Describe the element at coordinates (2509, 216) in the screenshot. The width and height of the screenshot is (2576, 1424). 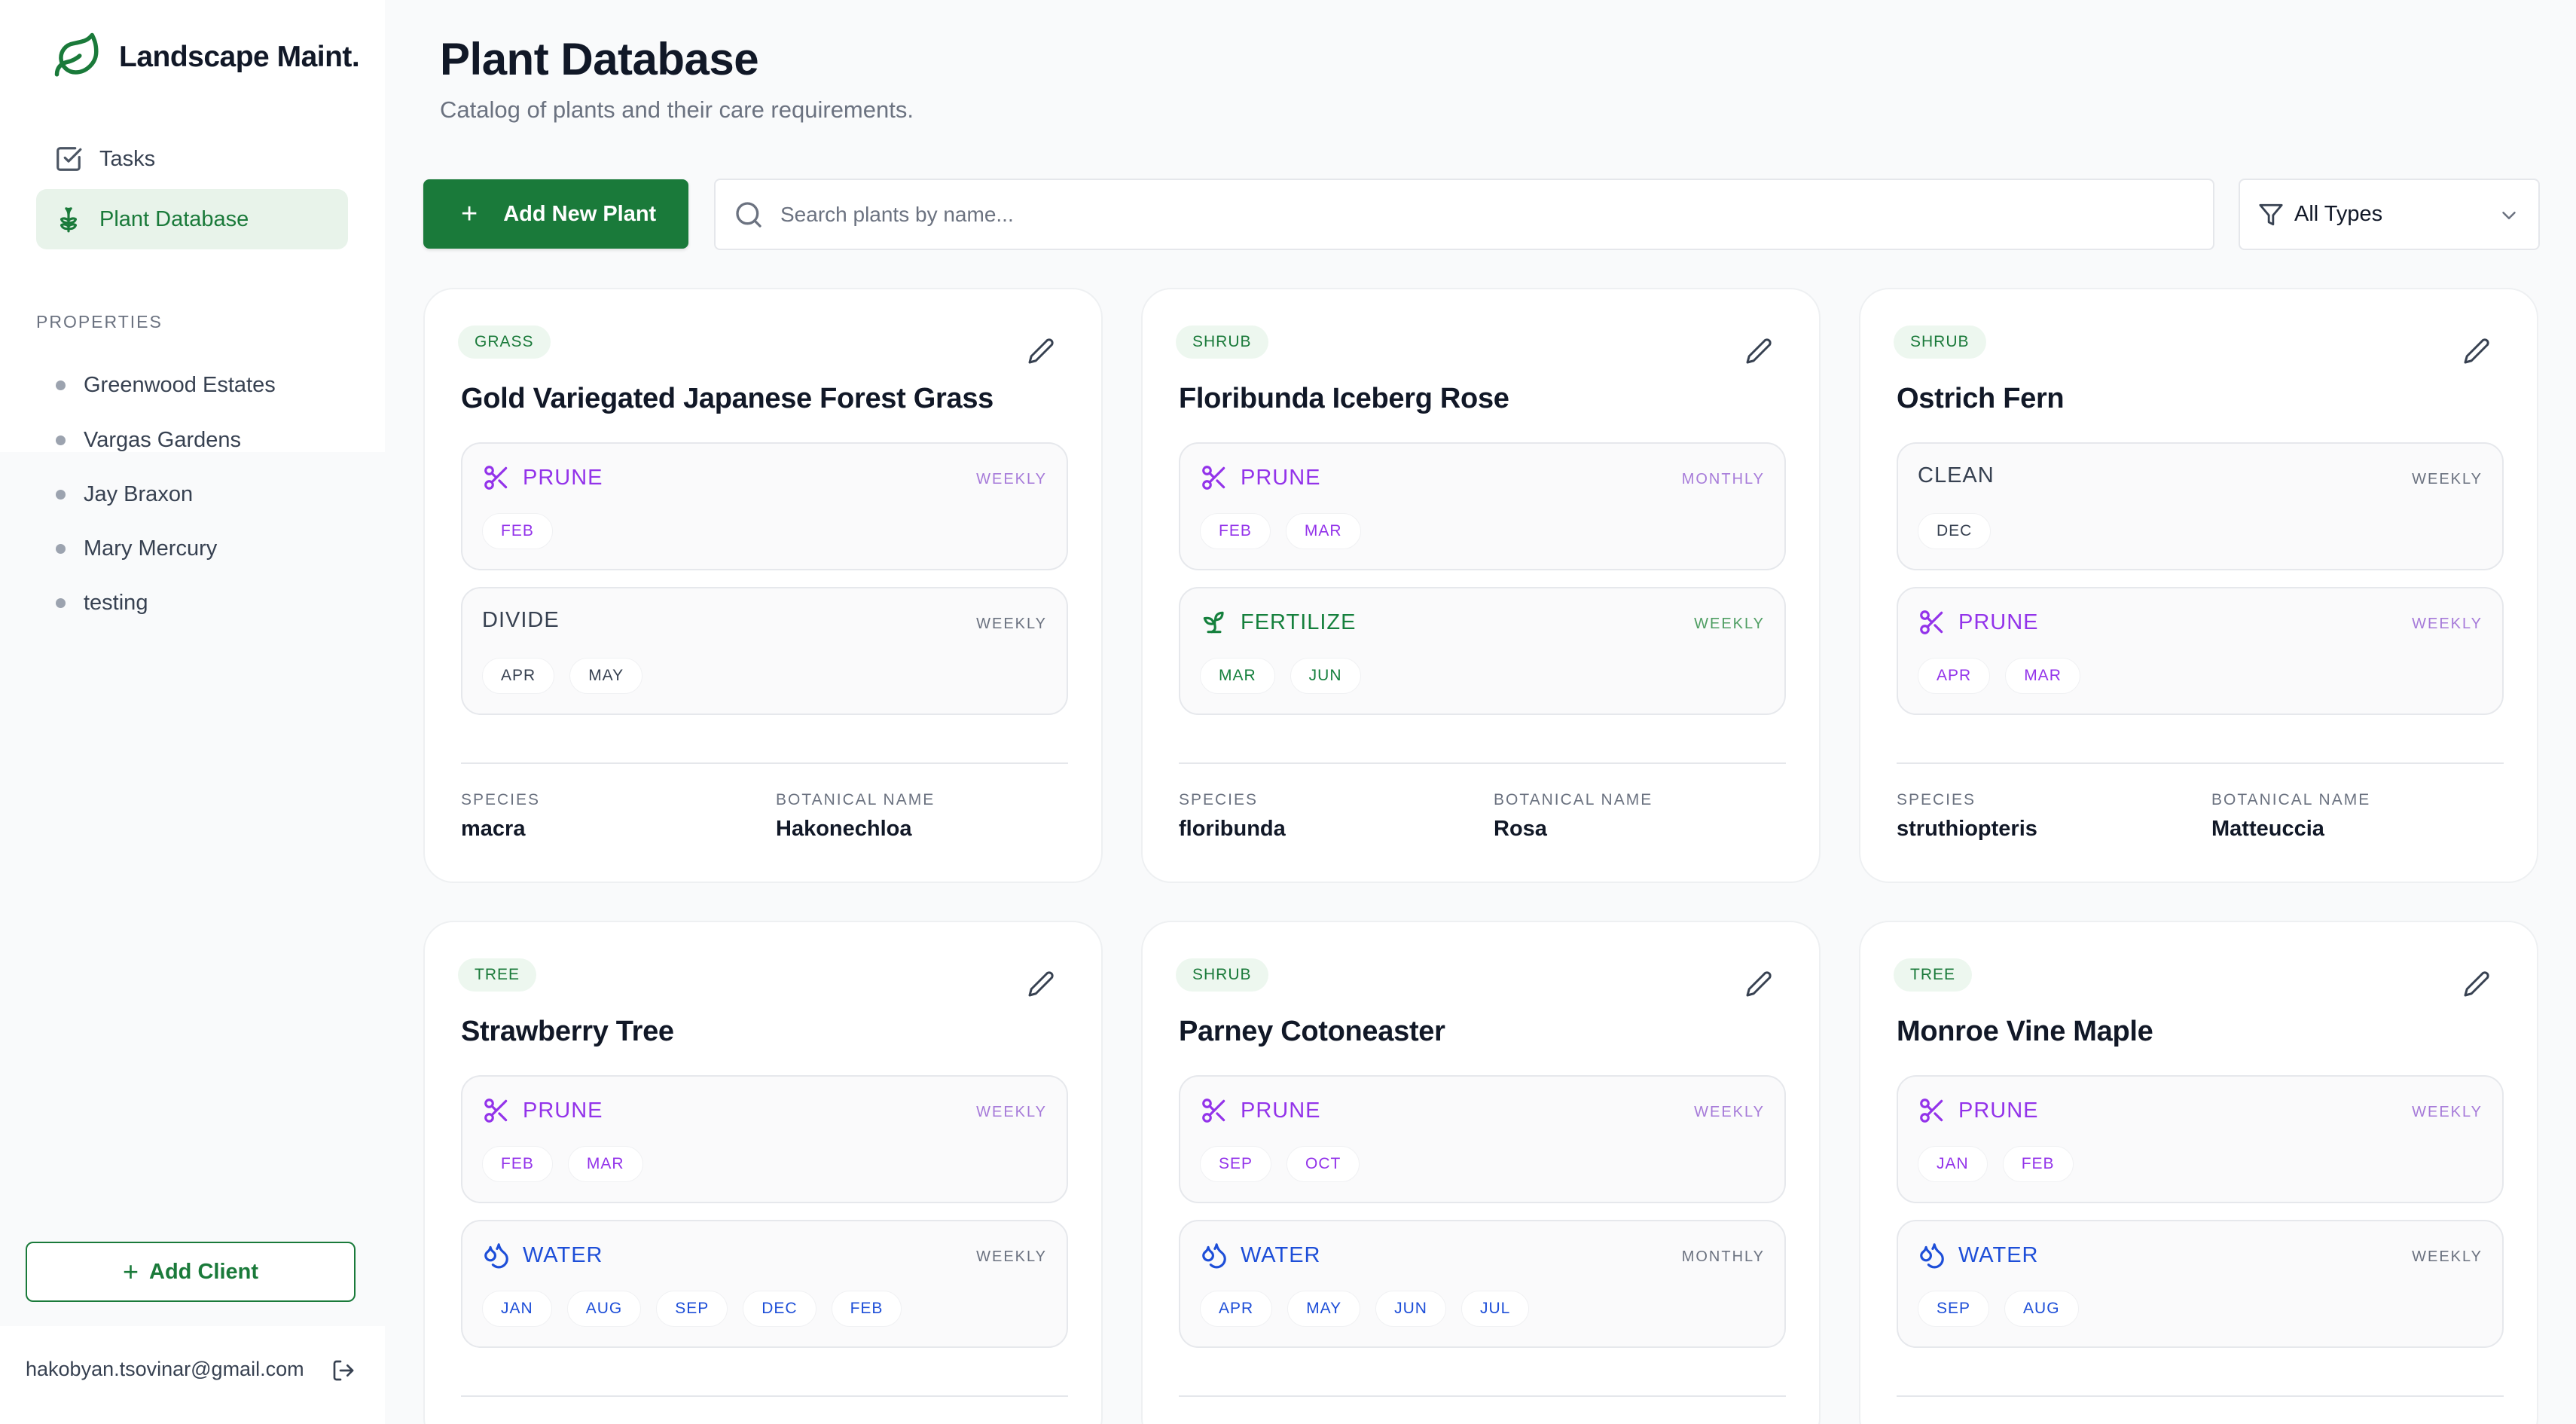
I see `chevron-down-icon` at that location.